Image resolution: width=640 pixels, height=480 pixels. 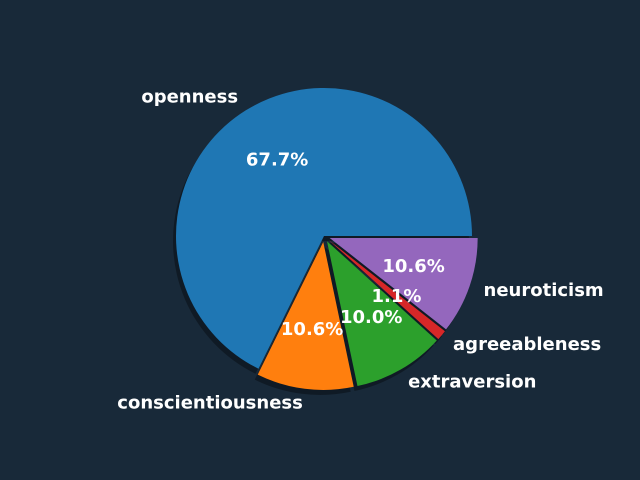 What do you see at coordinates (544, 290) in the screenshot?
I see `slice-label-neuroticism: neuroticism` at bounding box center [544, 290].